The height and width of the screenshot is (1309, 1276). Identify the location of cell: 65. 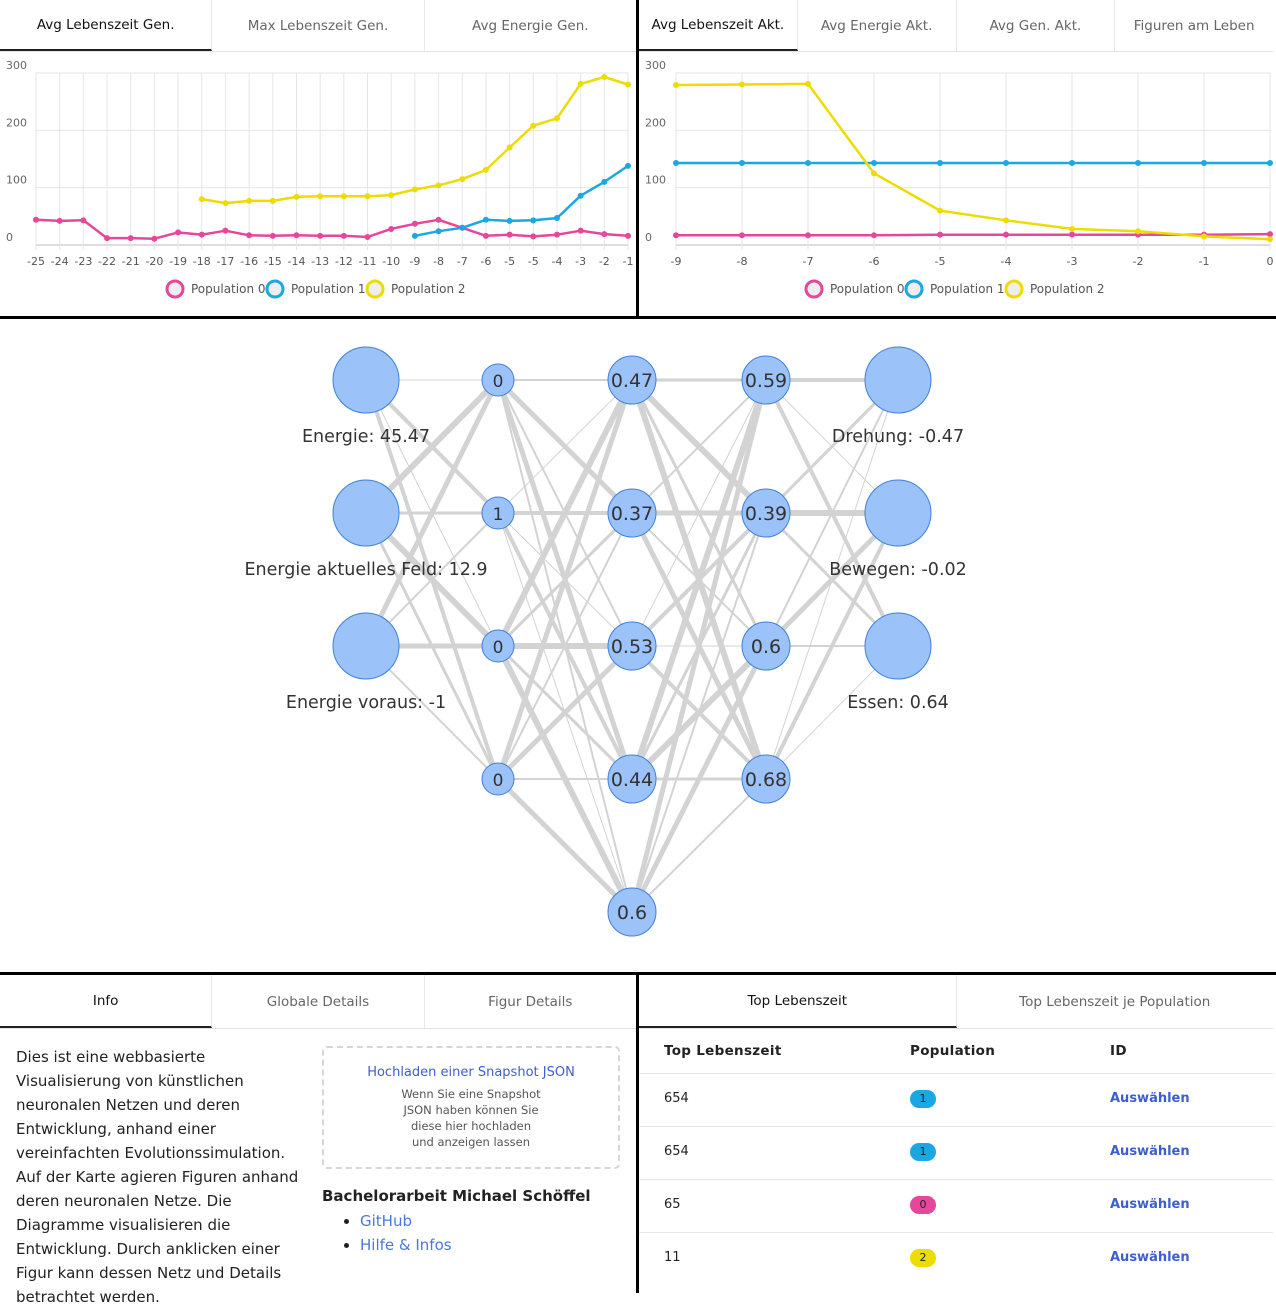
(672, 1204).